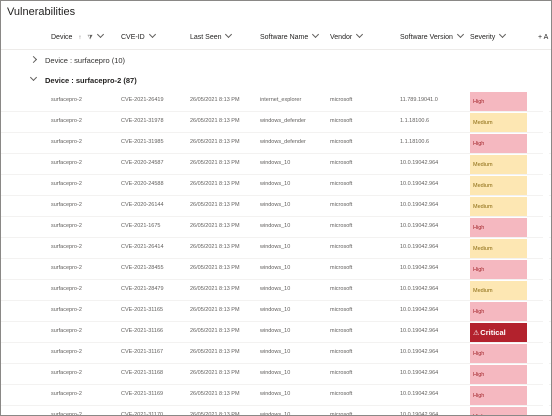 Image resolution: width=552 pixels, height=416 pixels. I want to click on cell-cve: CVE-2021-31167, so click(142, 352).